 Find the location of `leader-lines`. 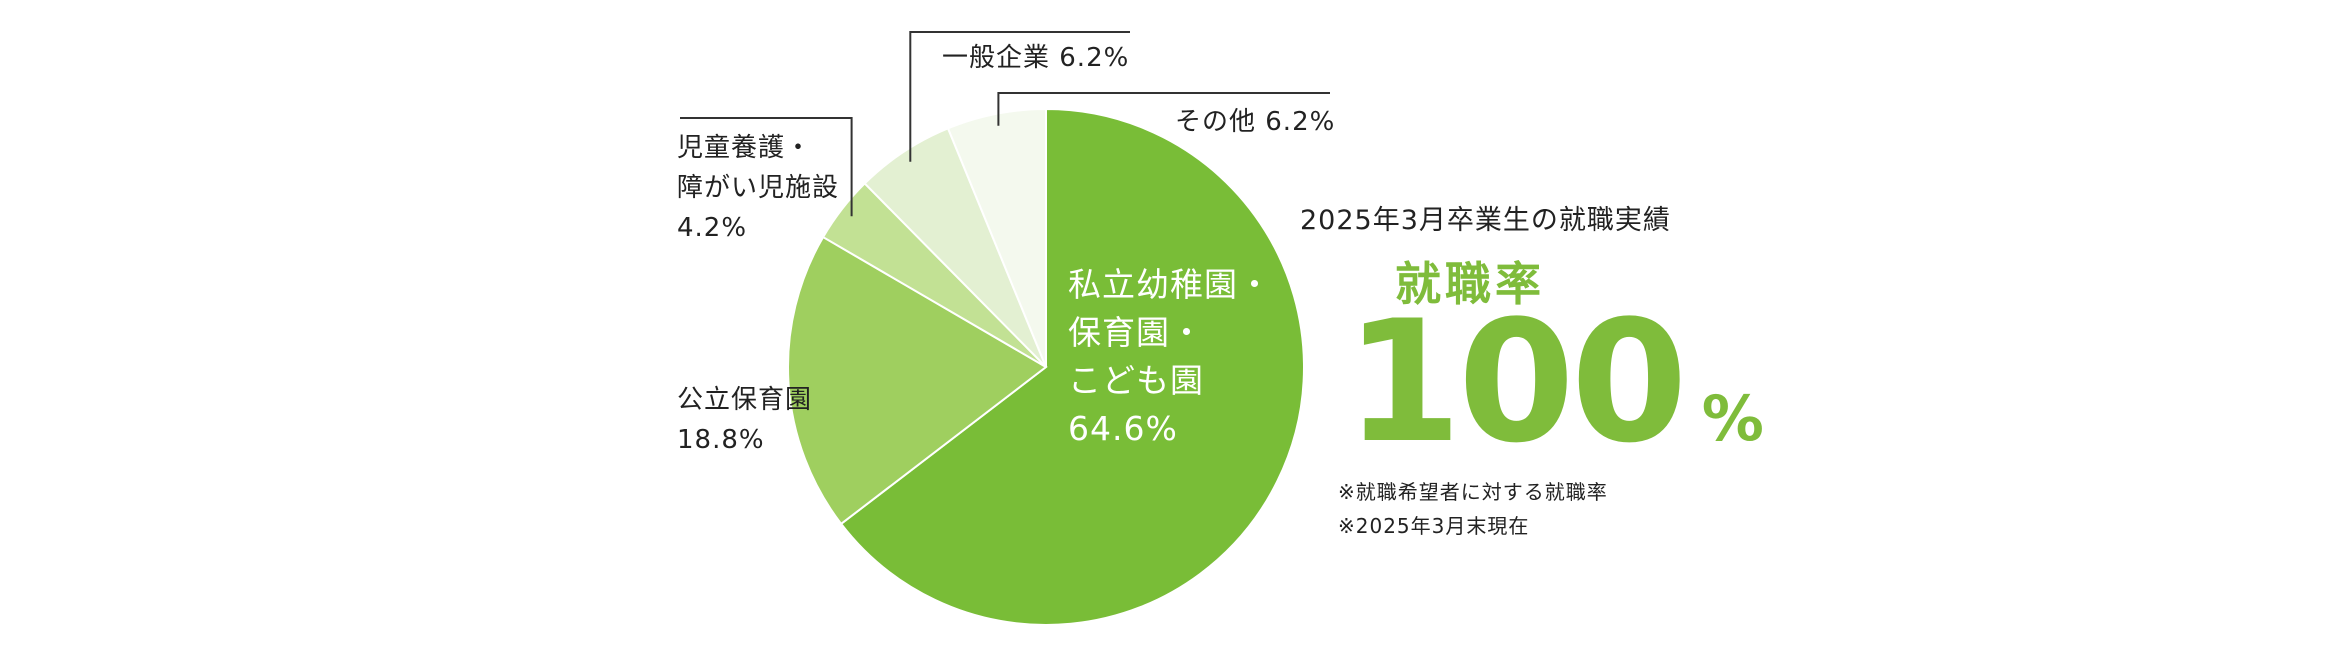

leader-lines is located at coordinates (1005, 124).